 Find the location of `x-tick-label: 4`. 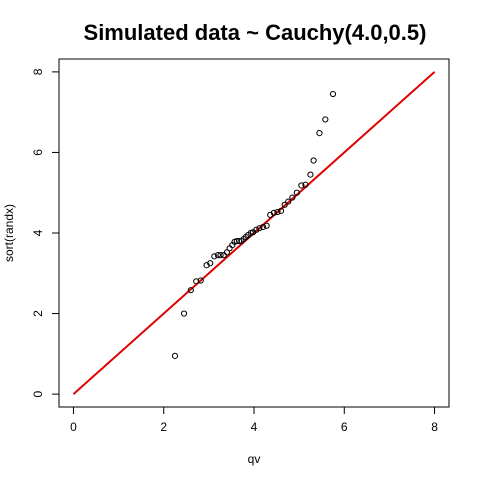

x-tick-label: 4 is located at coordinates (254, 427).